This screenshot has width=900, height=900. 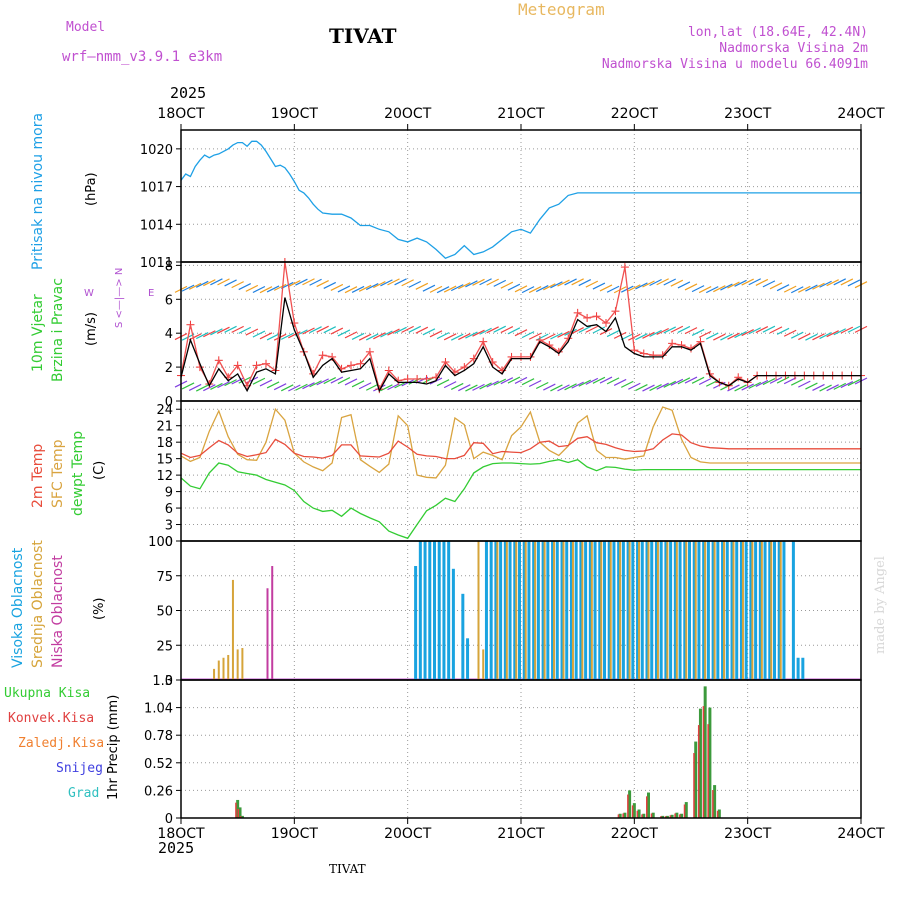 I want to click on ytick-label-cloud: 0, so click(x=169, y=681).